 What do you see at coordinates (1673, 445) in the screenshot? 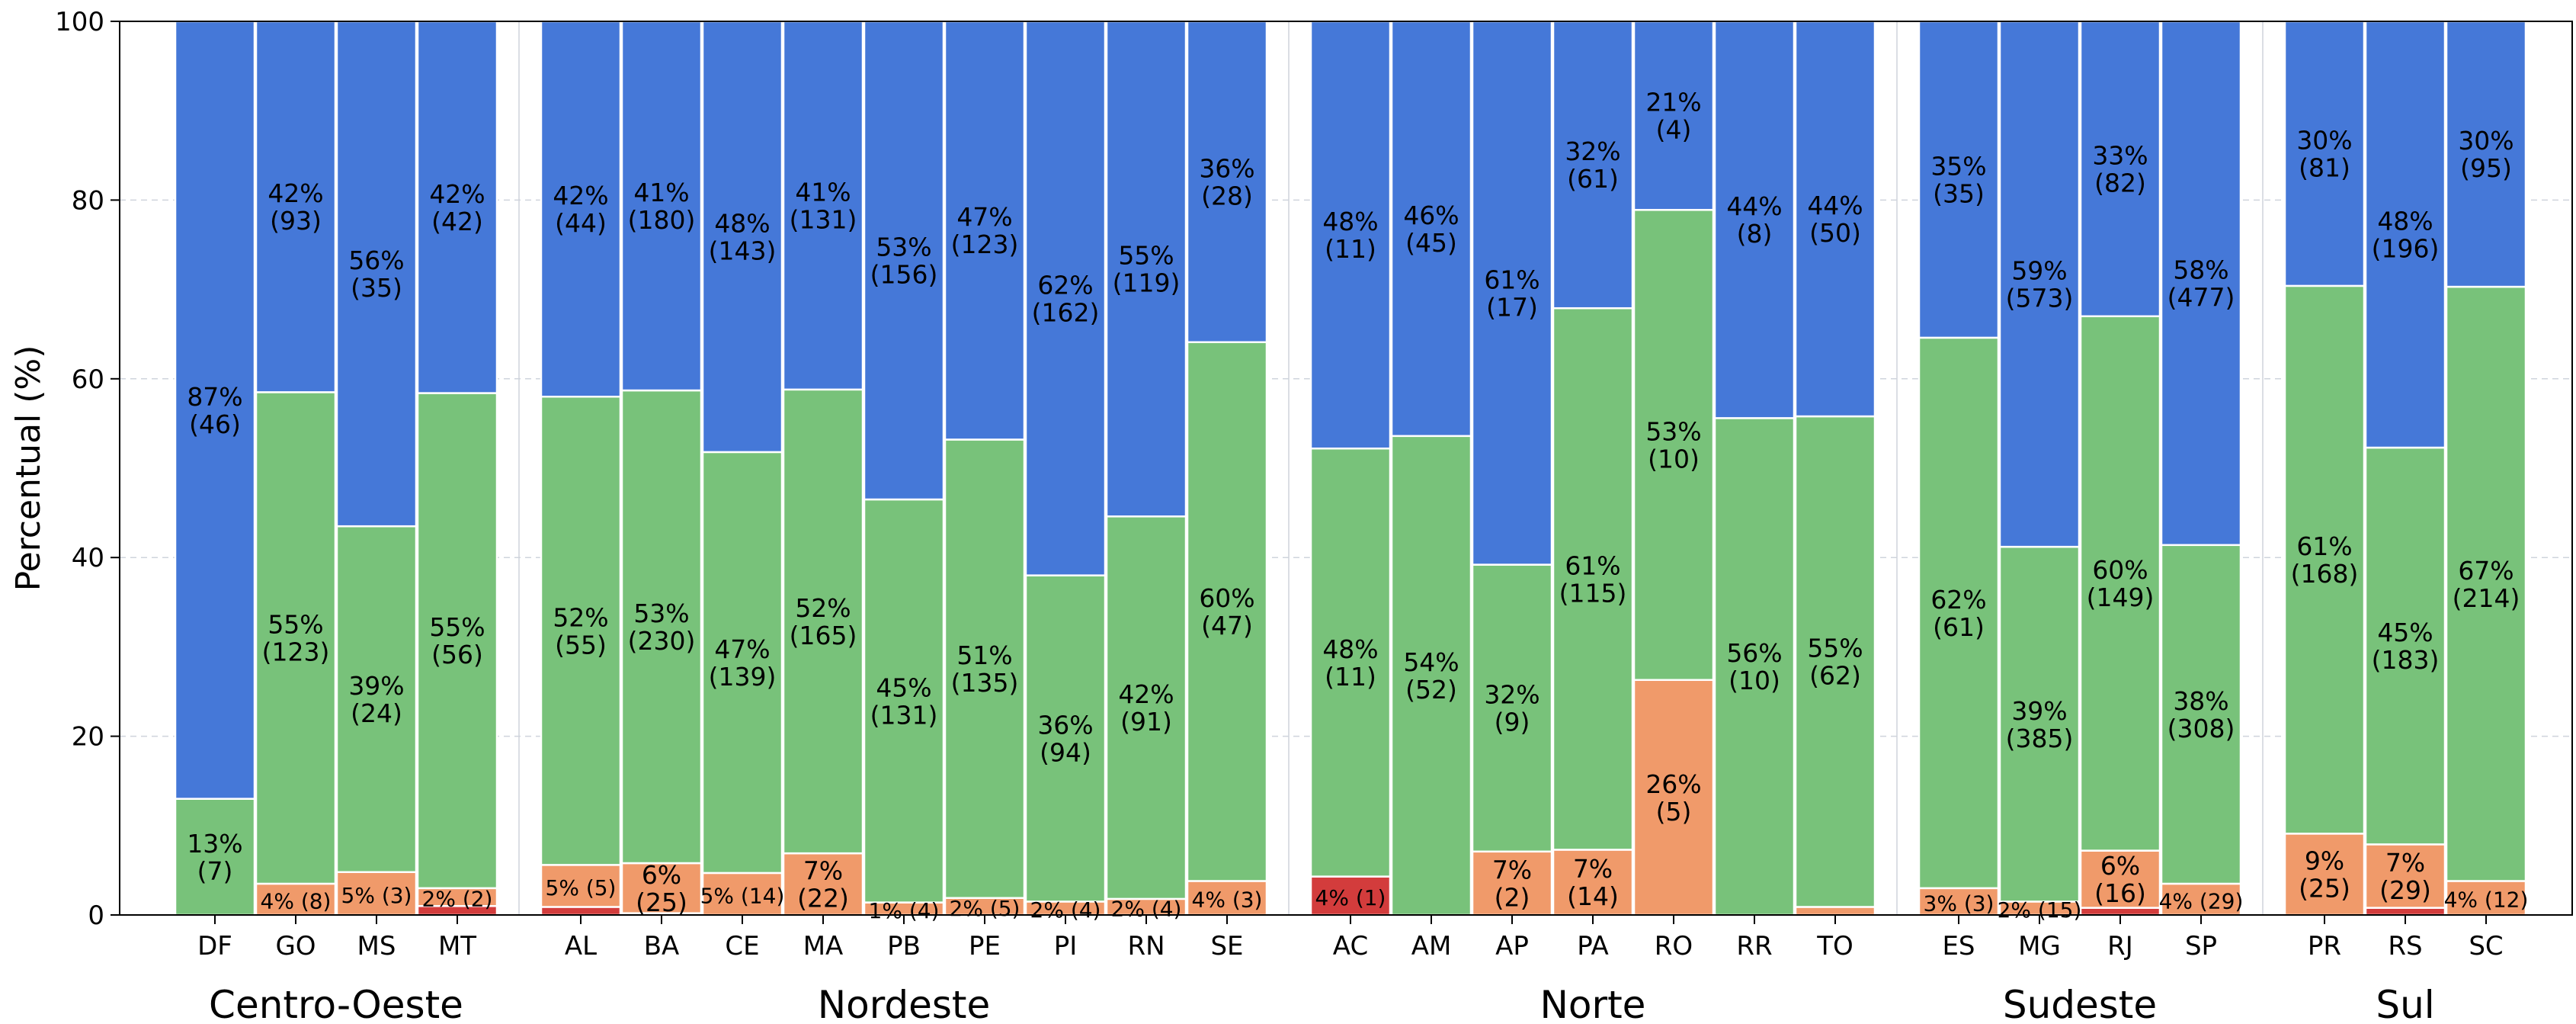
I see `bar-segment-RO-green` at bounding box center [1673, 445].